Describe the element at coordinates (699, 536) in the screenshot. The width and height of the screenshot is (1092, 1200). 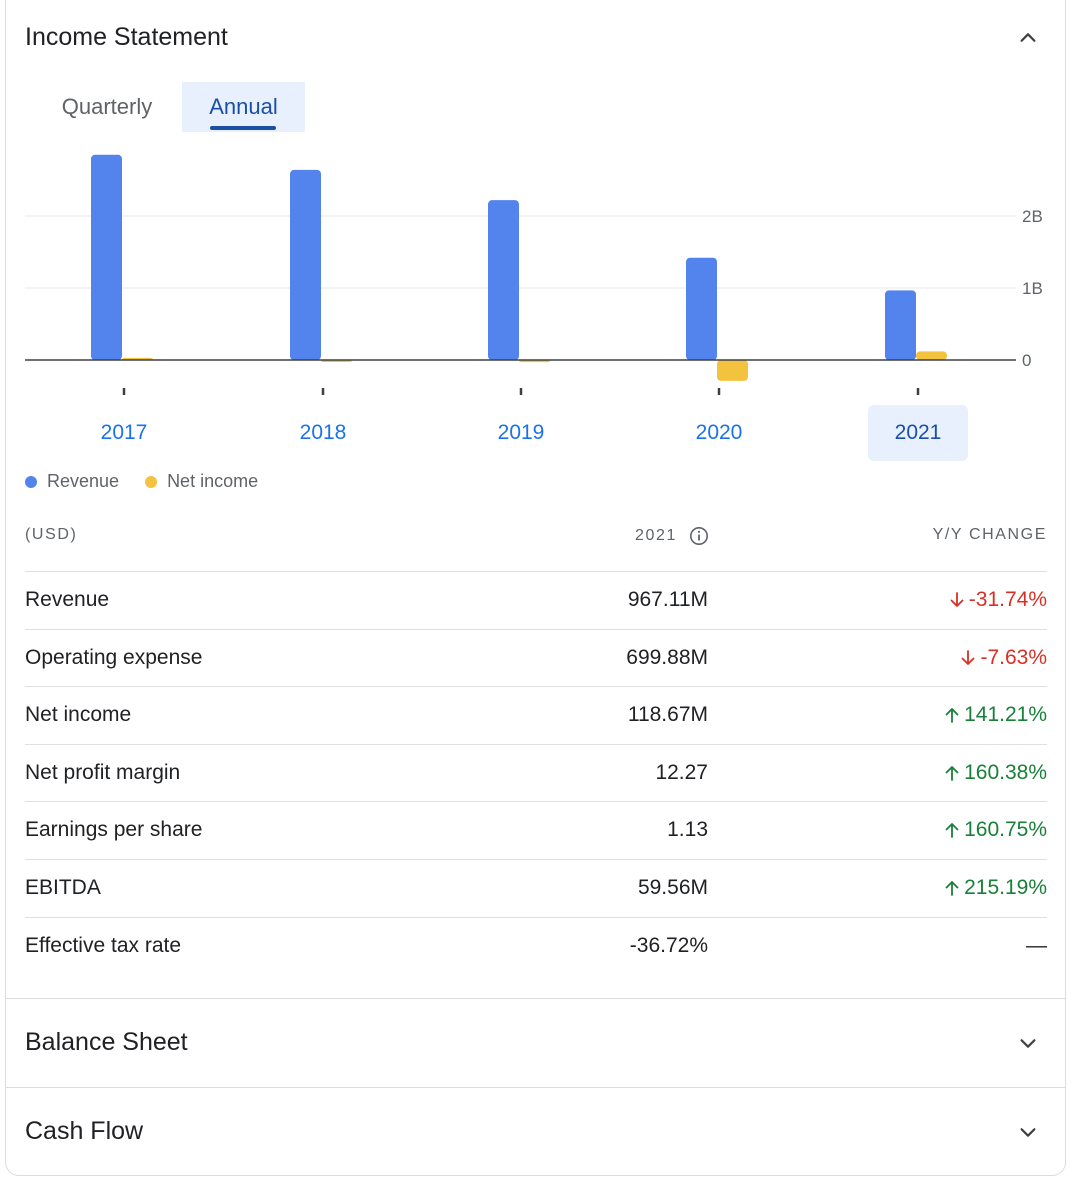
I see `info-icon` at that location.